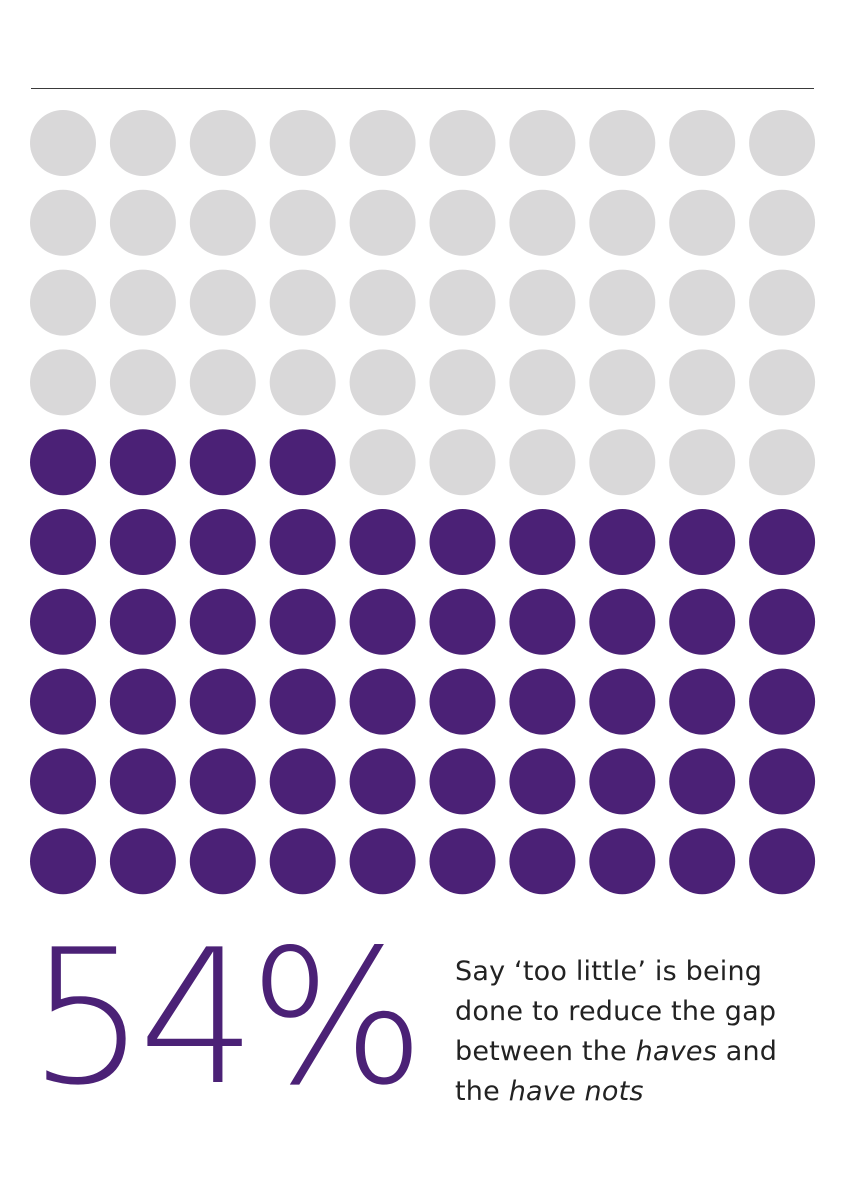 This screenshot has height=1194, width=854. What do you see at coordinates (609, 971) in the screenshot?
I see `caption-line-1: Say ‘too little’ is being` at bounding box center [609, 971].